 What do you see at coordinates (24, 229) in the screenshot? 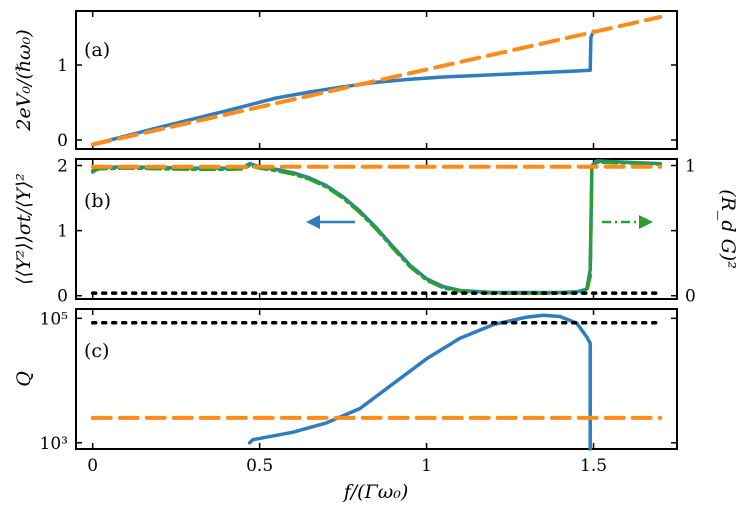
I see `panel-b-ylabel: ⟨⟨Y²⟩⟩σt/⟨Y⟩²` at bounding box center [24, 229].